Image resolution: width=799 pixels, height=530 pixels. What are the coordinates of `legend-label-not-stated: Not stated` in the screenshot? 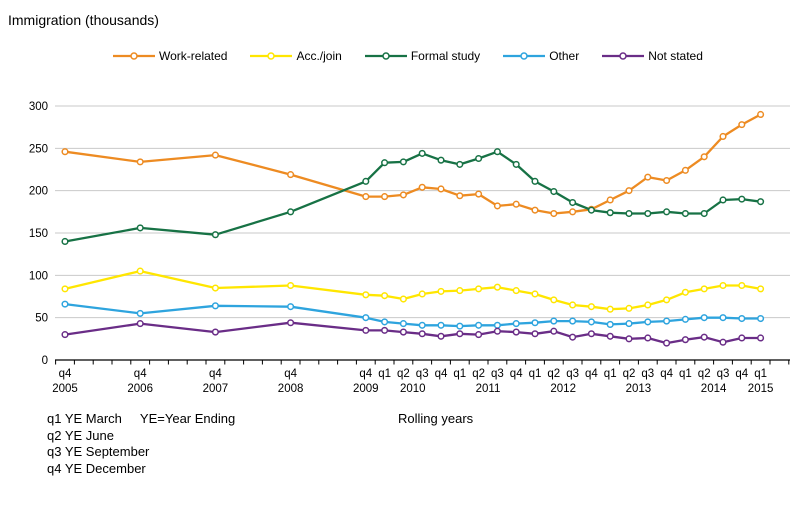 It's located at (675, 56).